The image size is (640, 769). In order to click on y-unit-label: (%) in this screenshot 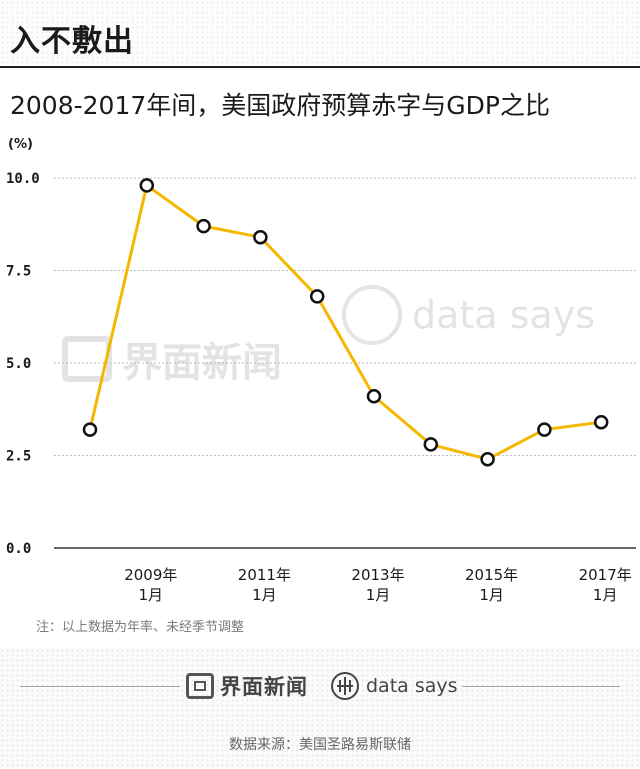, I will do `click(20, 144)`.